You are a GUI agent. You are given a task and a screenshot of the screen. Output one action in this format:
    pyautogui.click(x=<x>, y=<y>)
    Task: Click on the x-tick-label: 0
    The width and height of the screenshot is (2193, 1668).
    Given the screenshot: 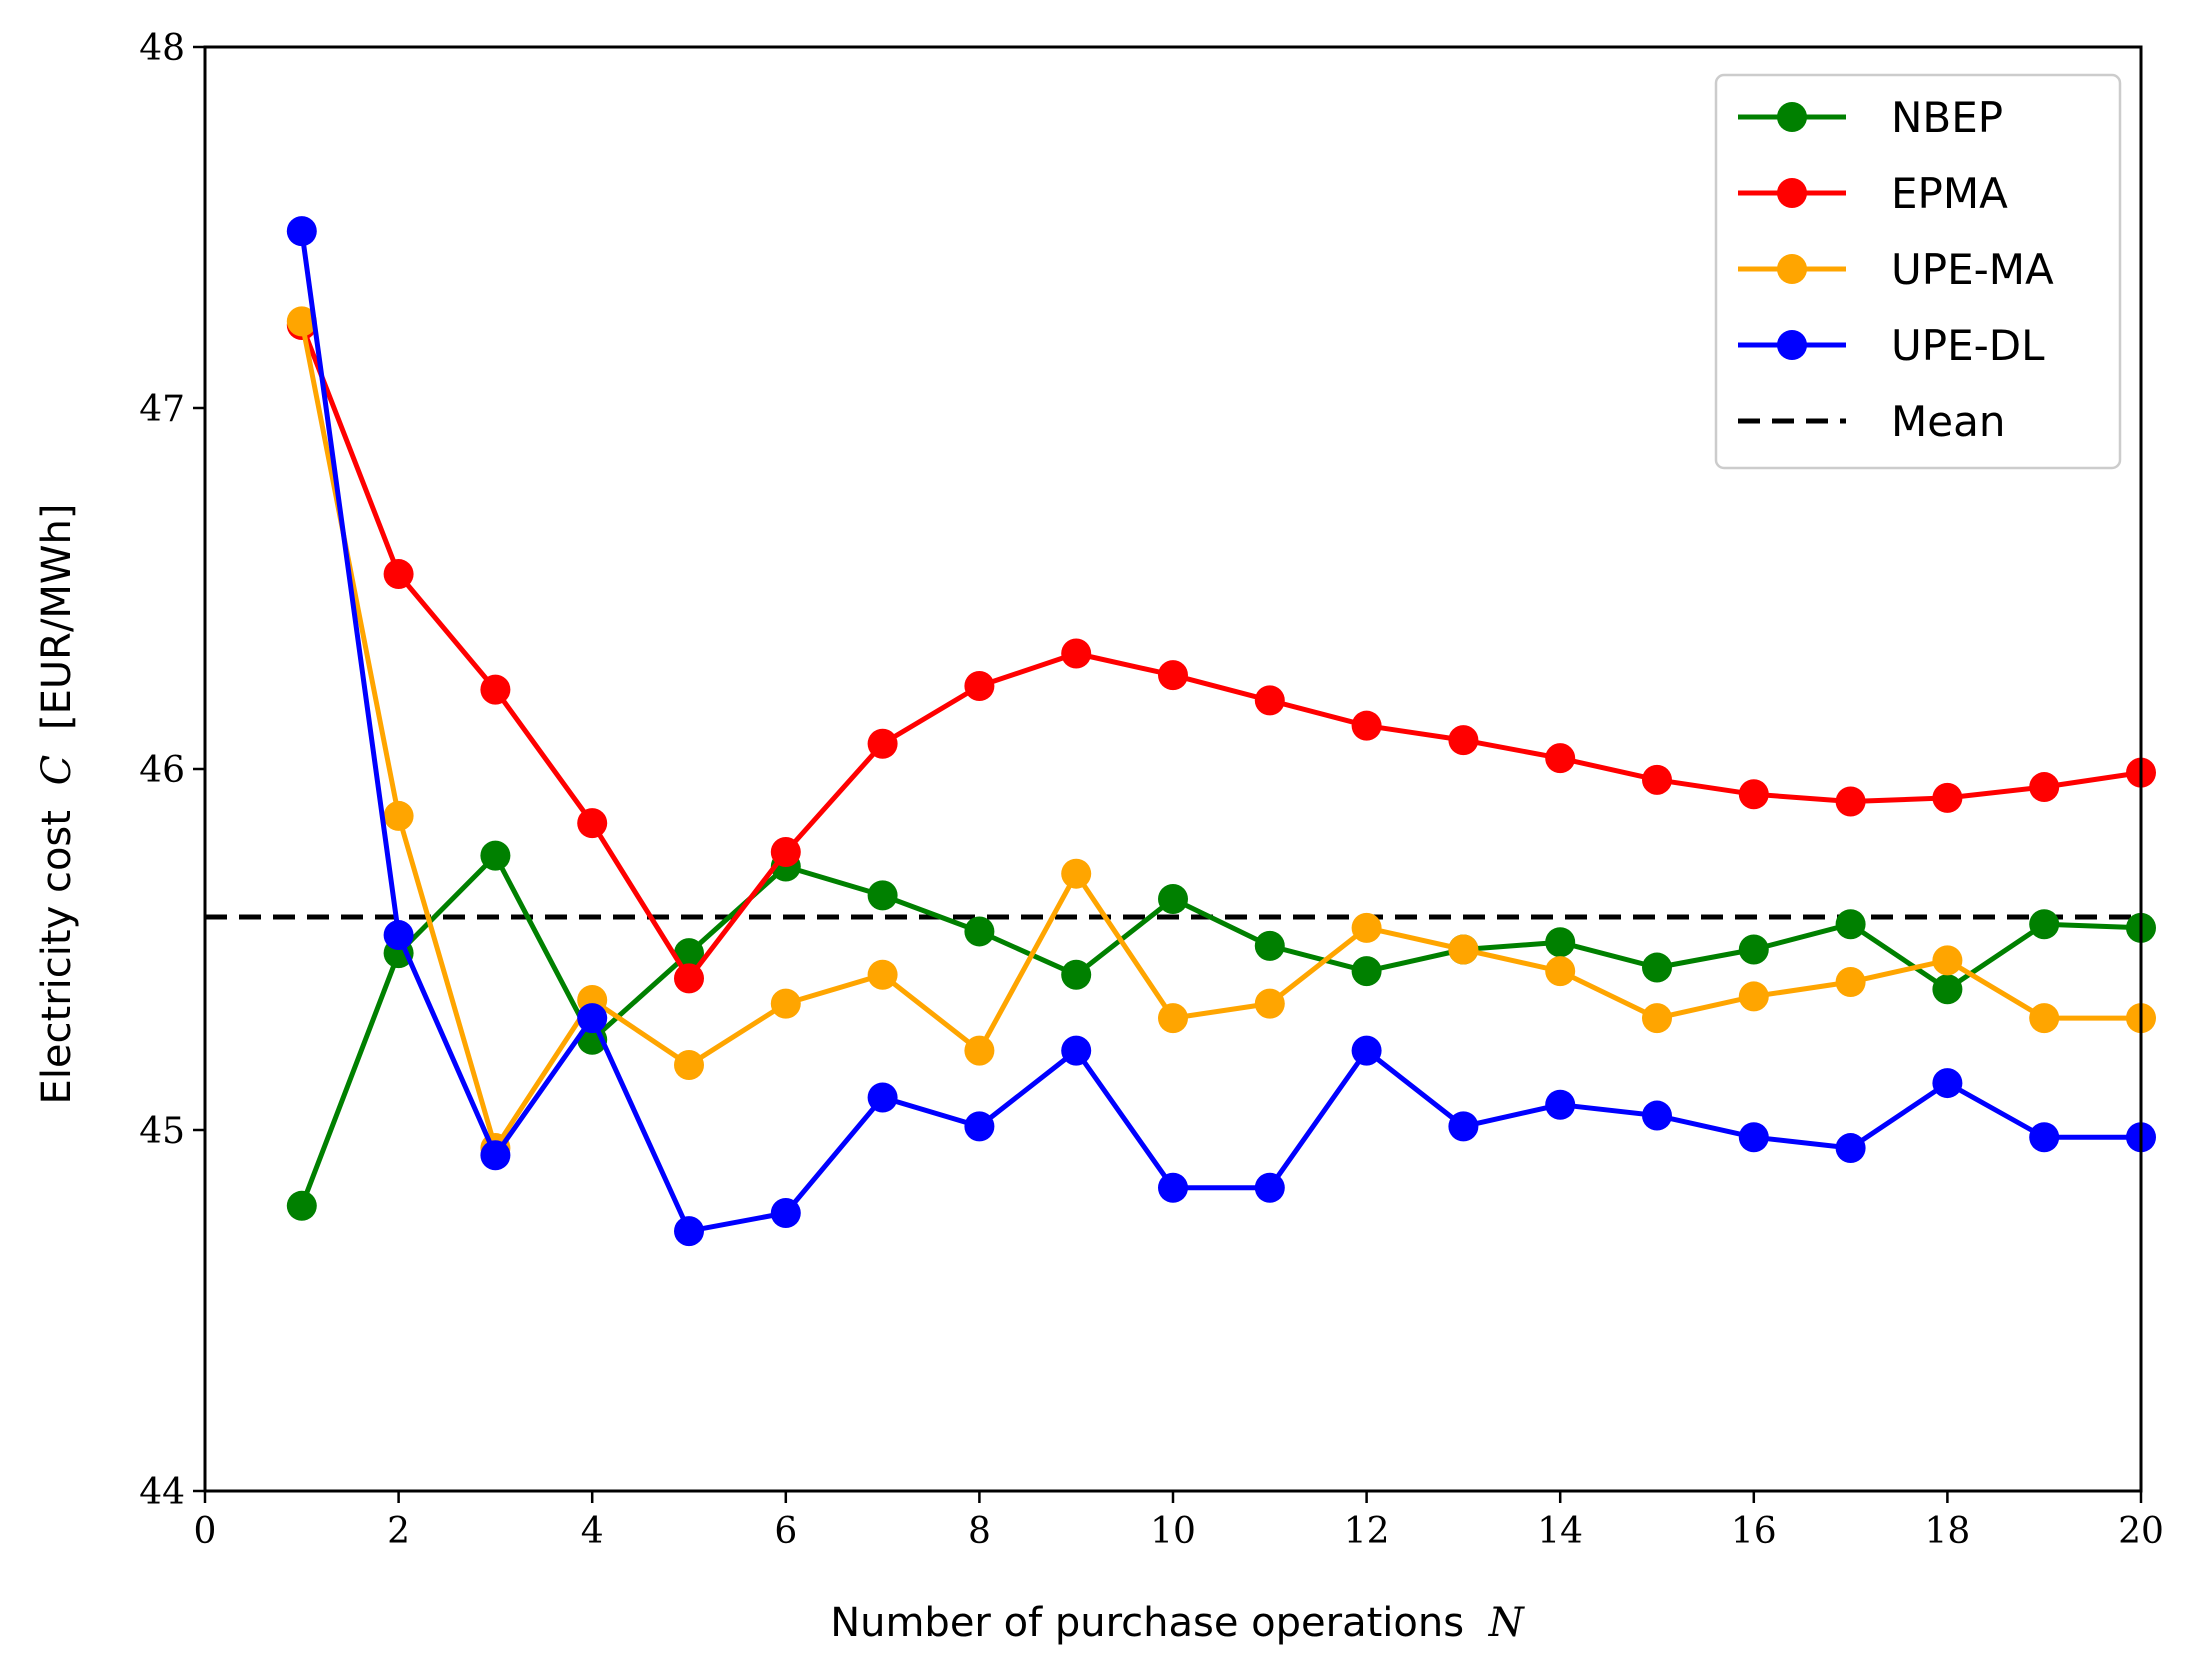 What is the action you would take?
    pyautogui.click(x=205, y=1531)
    